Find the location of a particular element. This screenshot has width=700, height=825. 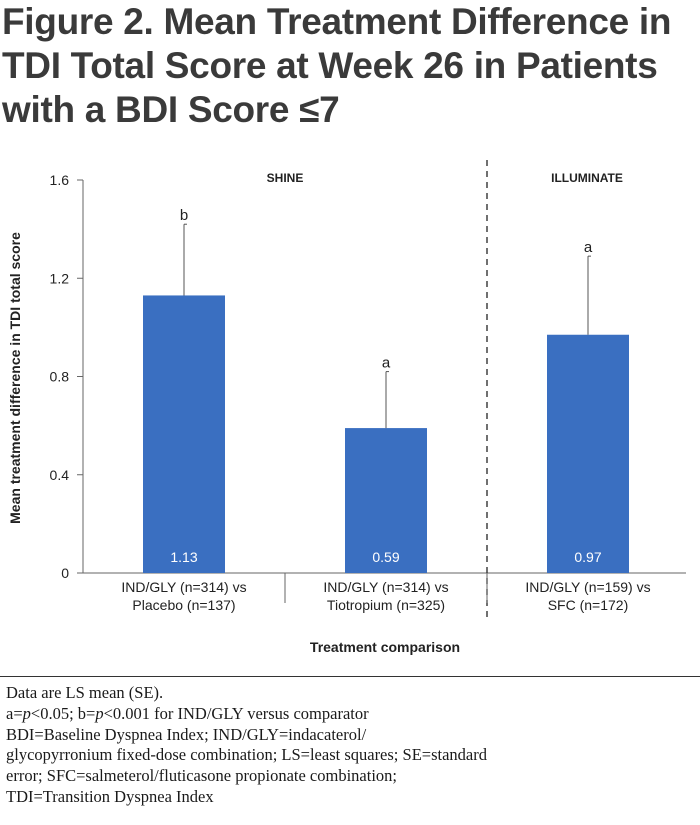

significance-label: b is located at coordinates (184, 215).